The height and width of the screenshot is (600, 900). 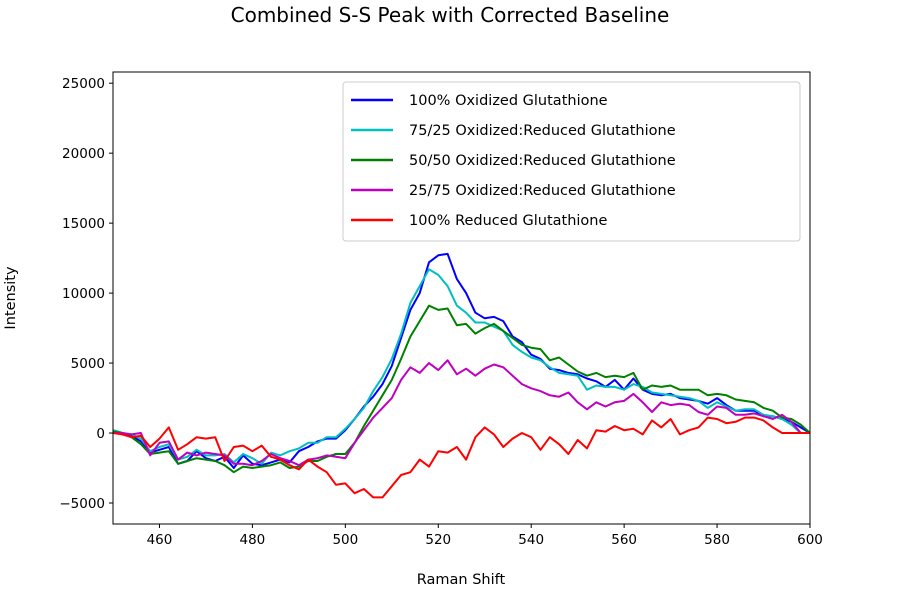 What do you see at coordinates (508, 101) in the screenshot?
I see `legend-entry: 100% Oxidized Glutathione` at bounding box center [508, 101].